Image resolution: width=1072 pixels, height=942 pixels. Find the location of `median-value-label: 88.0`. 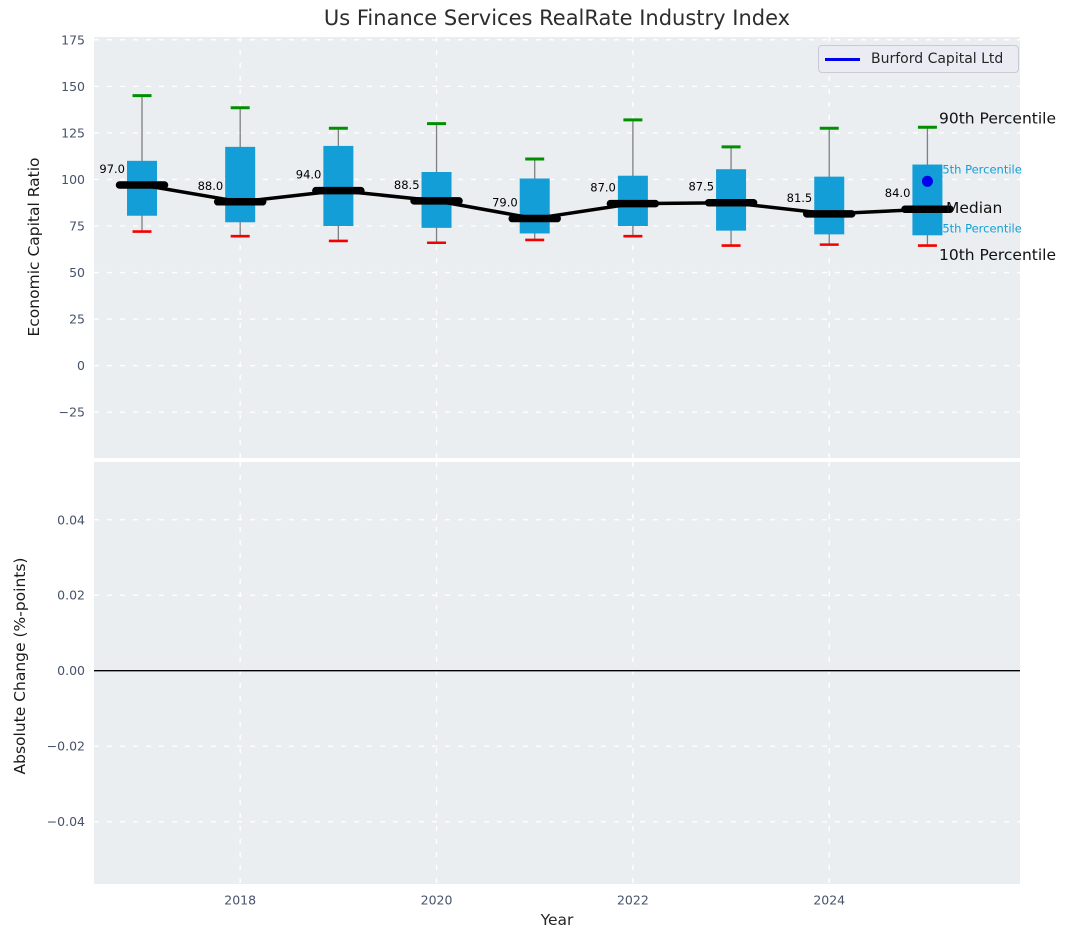

median-value-label: 88.0 is located at coordinates (211, 186).